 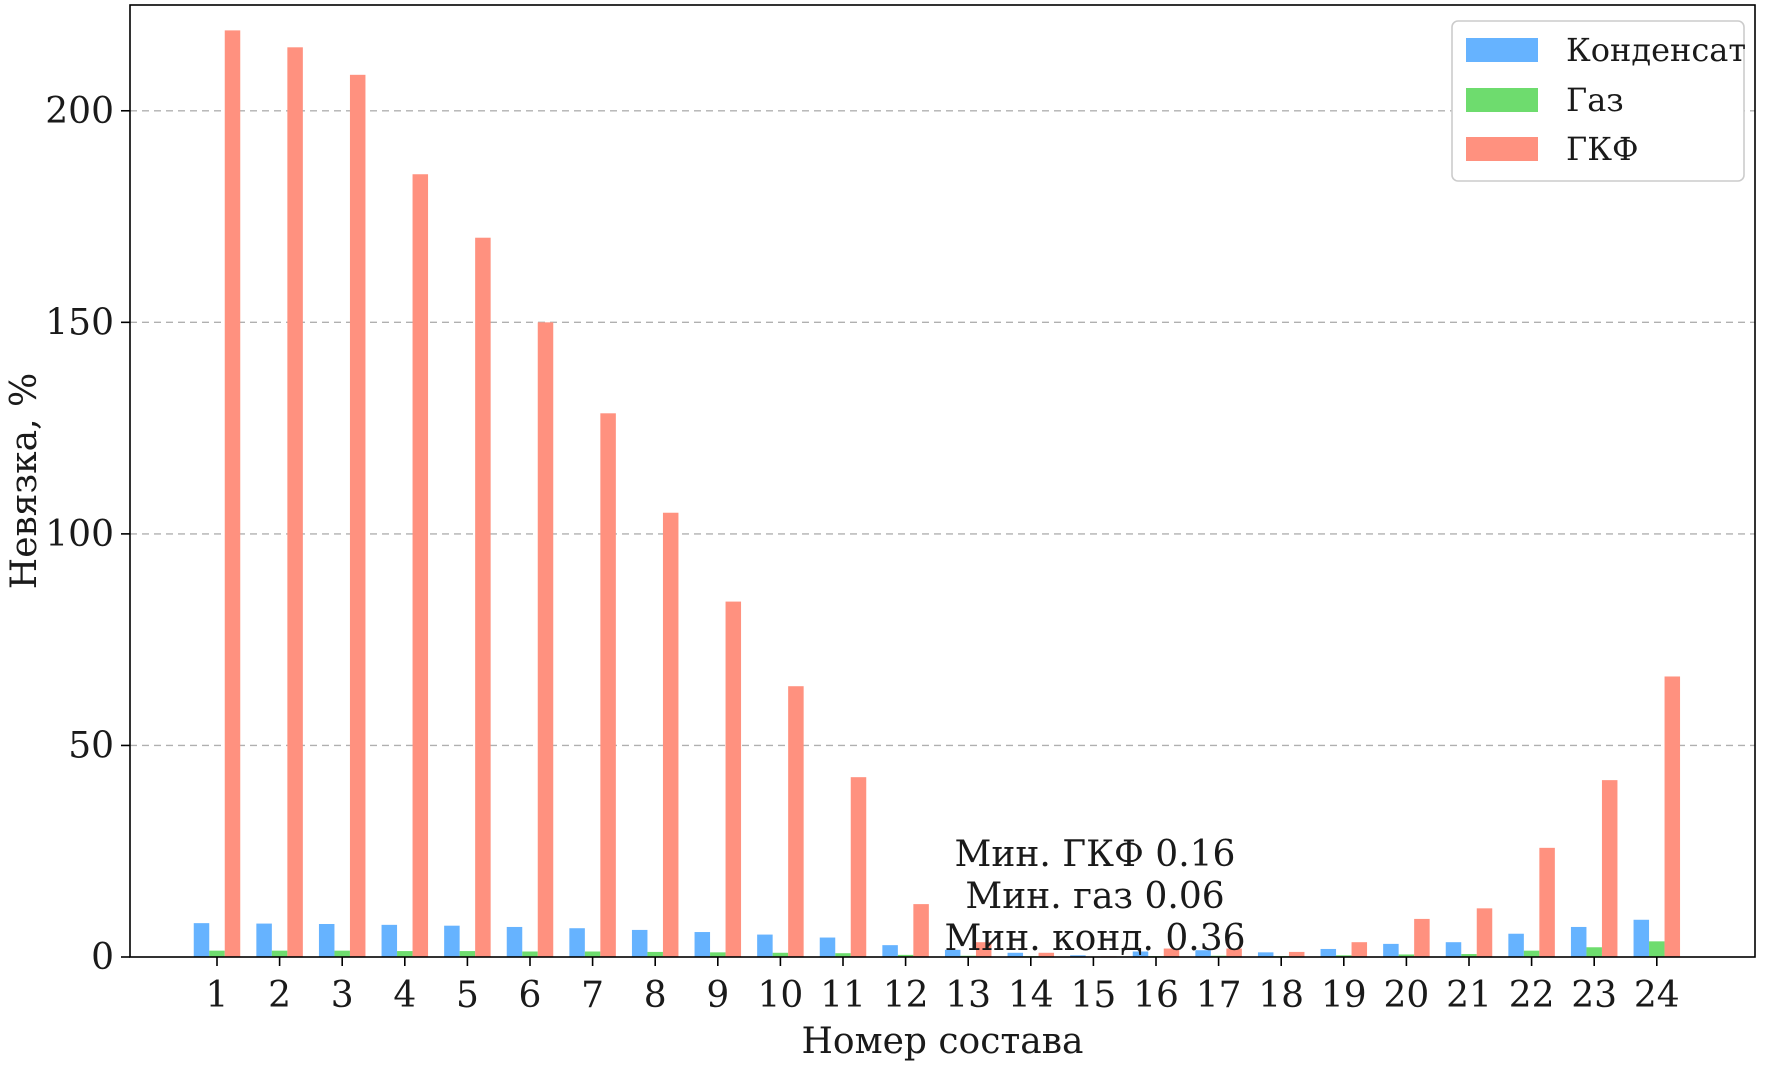 I want to click on y-axis-ticks: 0 50 100 150 200, so click(x=87, y=534).